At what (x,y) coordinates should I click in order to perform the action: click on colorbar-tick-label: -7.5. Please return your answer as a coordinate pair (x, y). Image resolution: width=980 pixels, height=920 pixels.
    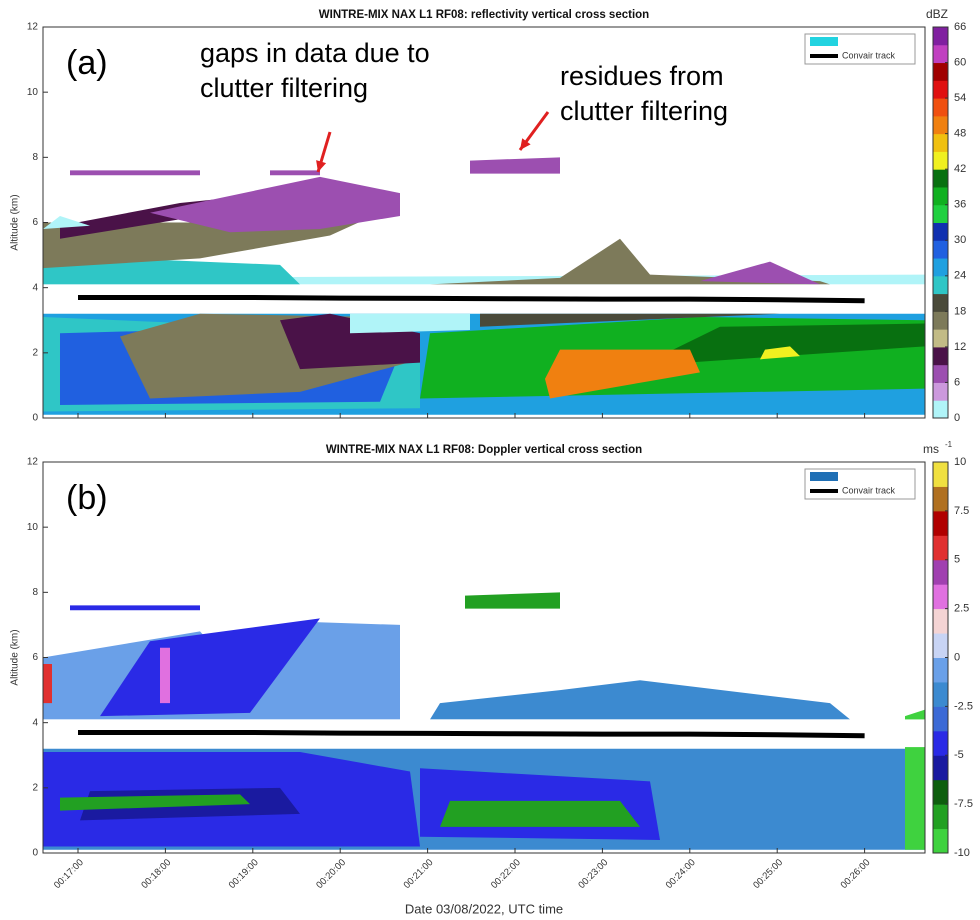
    Looking at the image, I should click on (963, 804).